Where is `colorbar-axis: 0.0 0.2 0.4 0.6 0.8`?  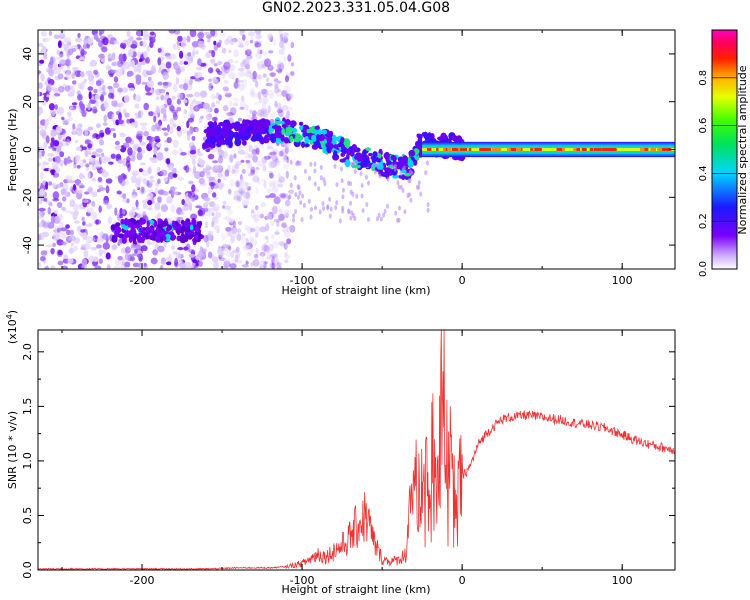 colorbar-axis: 0.0 0.2 0.4 0.6 0.8 is located at coordinates (717, 173).